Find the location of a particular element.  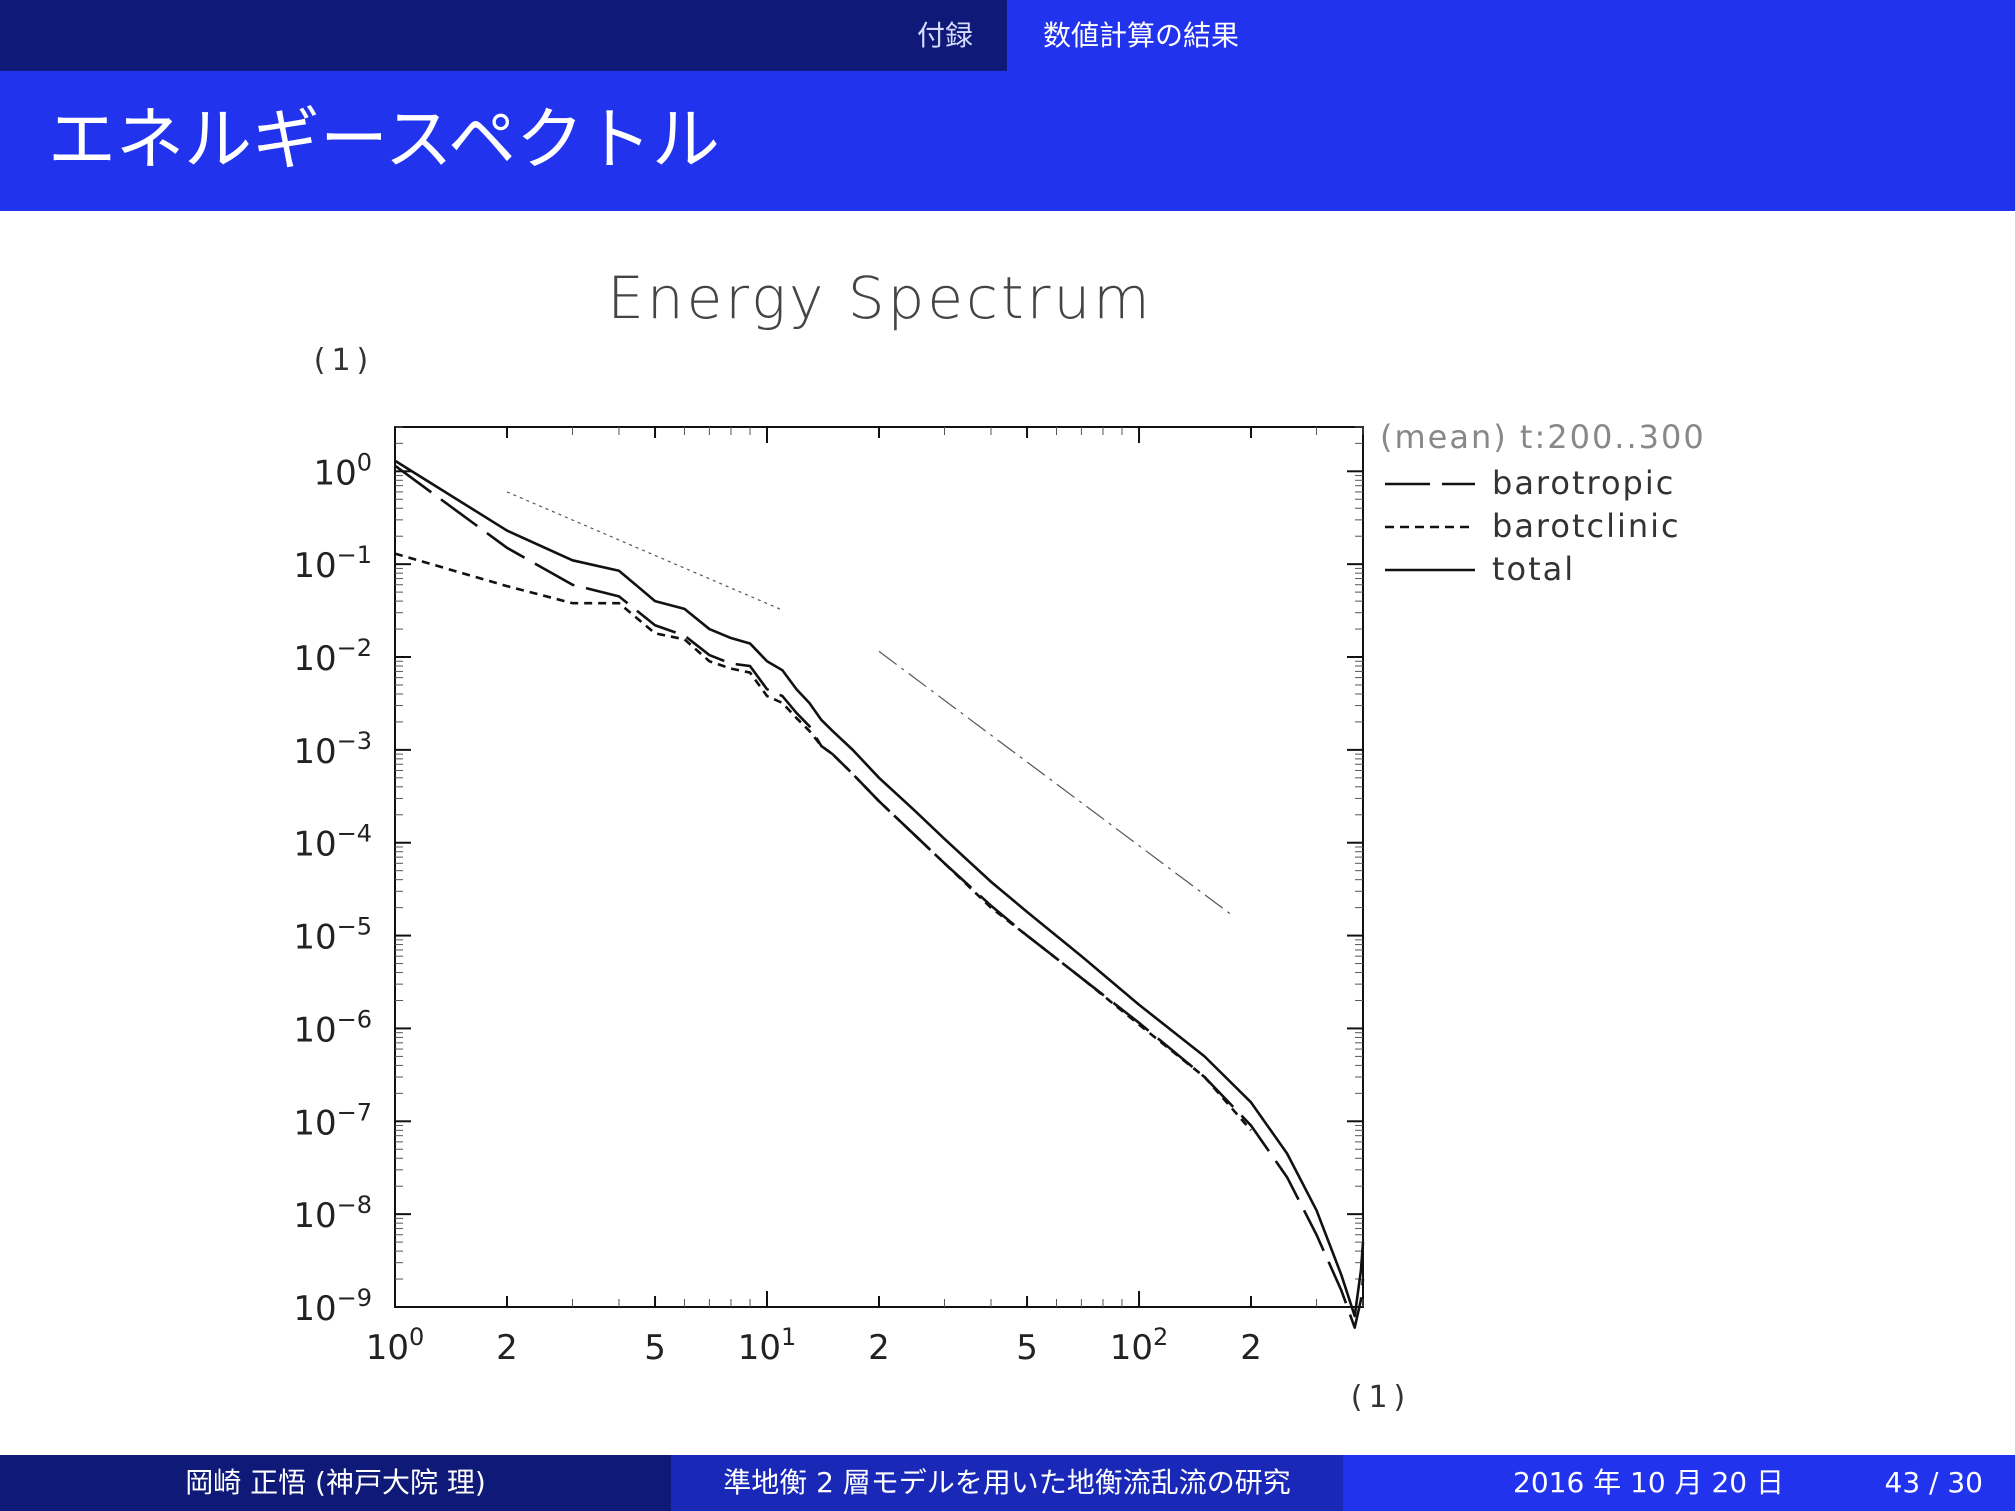

y-tick-label: 10⁻⁵ is located at coordinates (332, 935).